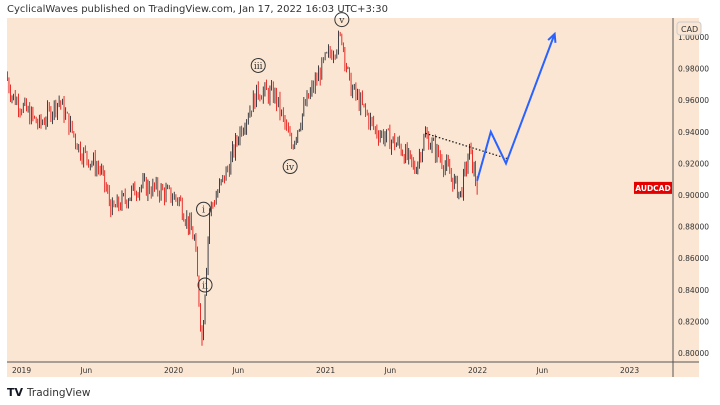 The height and width of the screenshot is (405, 720). What do you see at coordinates (477, 370) in the screenshot?
I see `x-tick-label: 2022` at bounding box center [477, 370].